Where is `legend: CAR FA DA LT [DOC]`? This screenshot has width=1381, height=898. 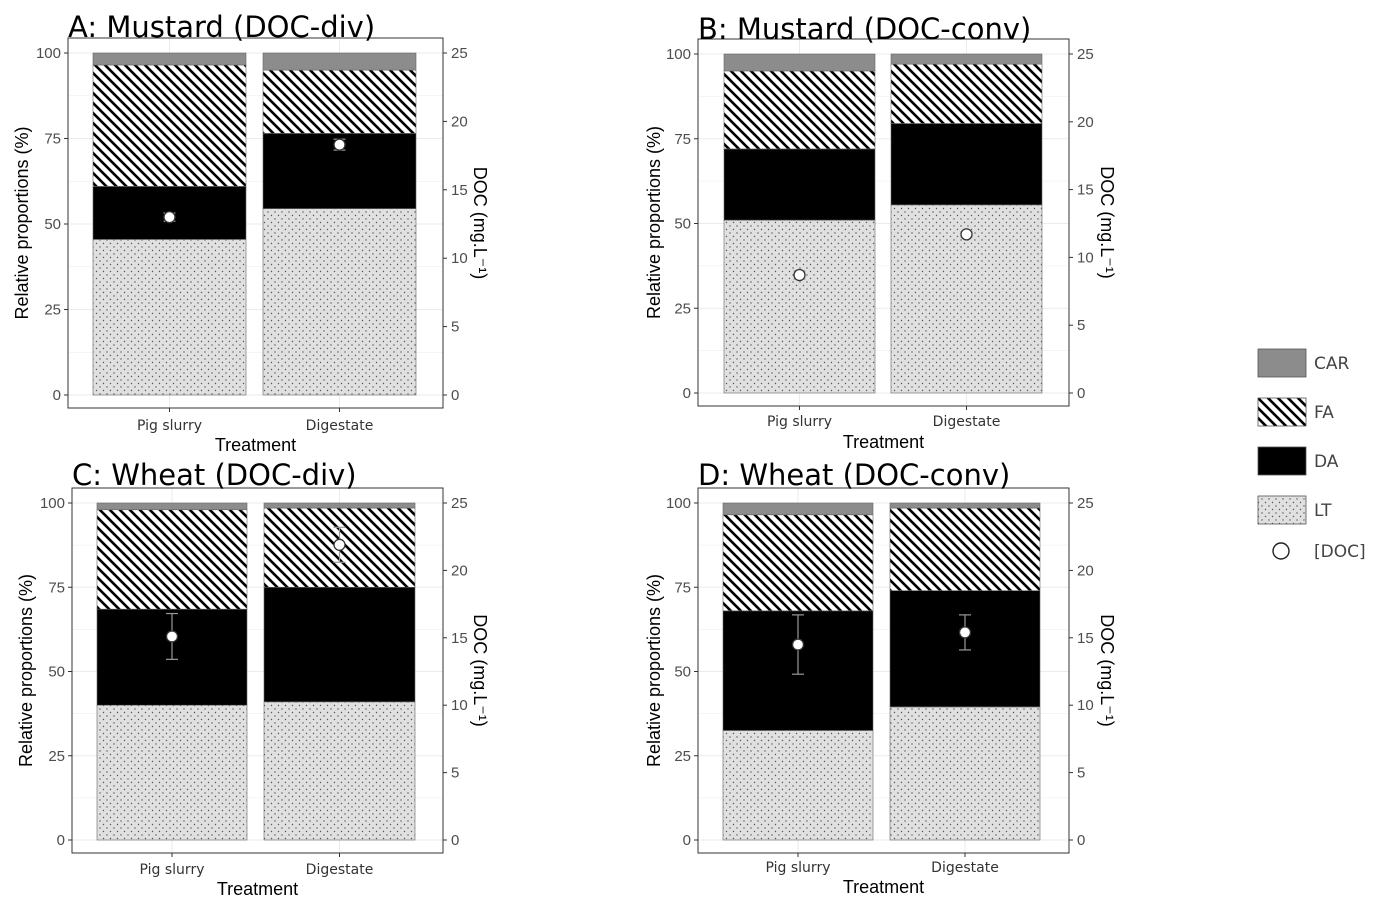
legend: CAR FA DA LT [DOC] is located at coordinates (1311, 455).